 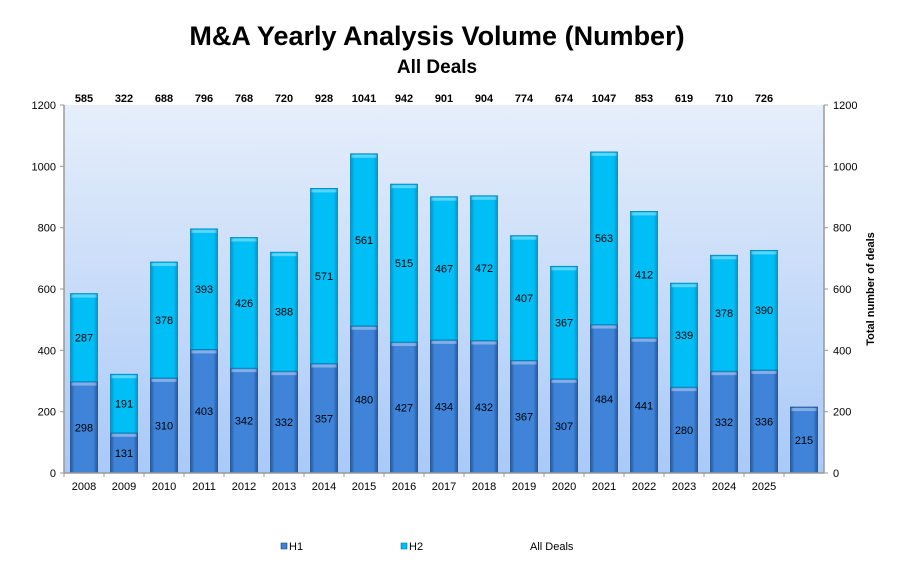 I want to click on bar-h1-2025, so click(x=764, y=421).